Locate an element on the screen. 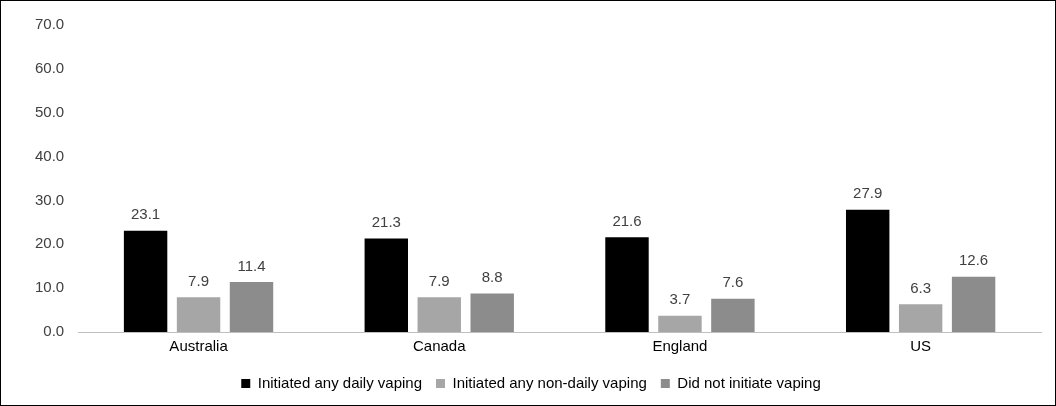 This screenshot has height=406, width=1056. y-tick-label: 0.0 is located at coordinates (54, 331).